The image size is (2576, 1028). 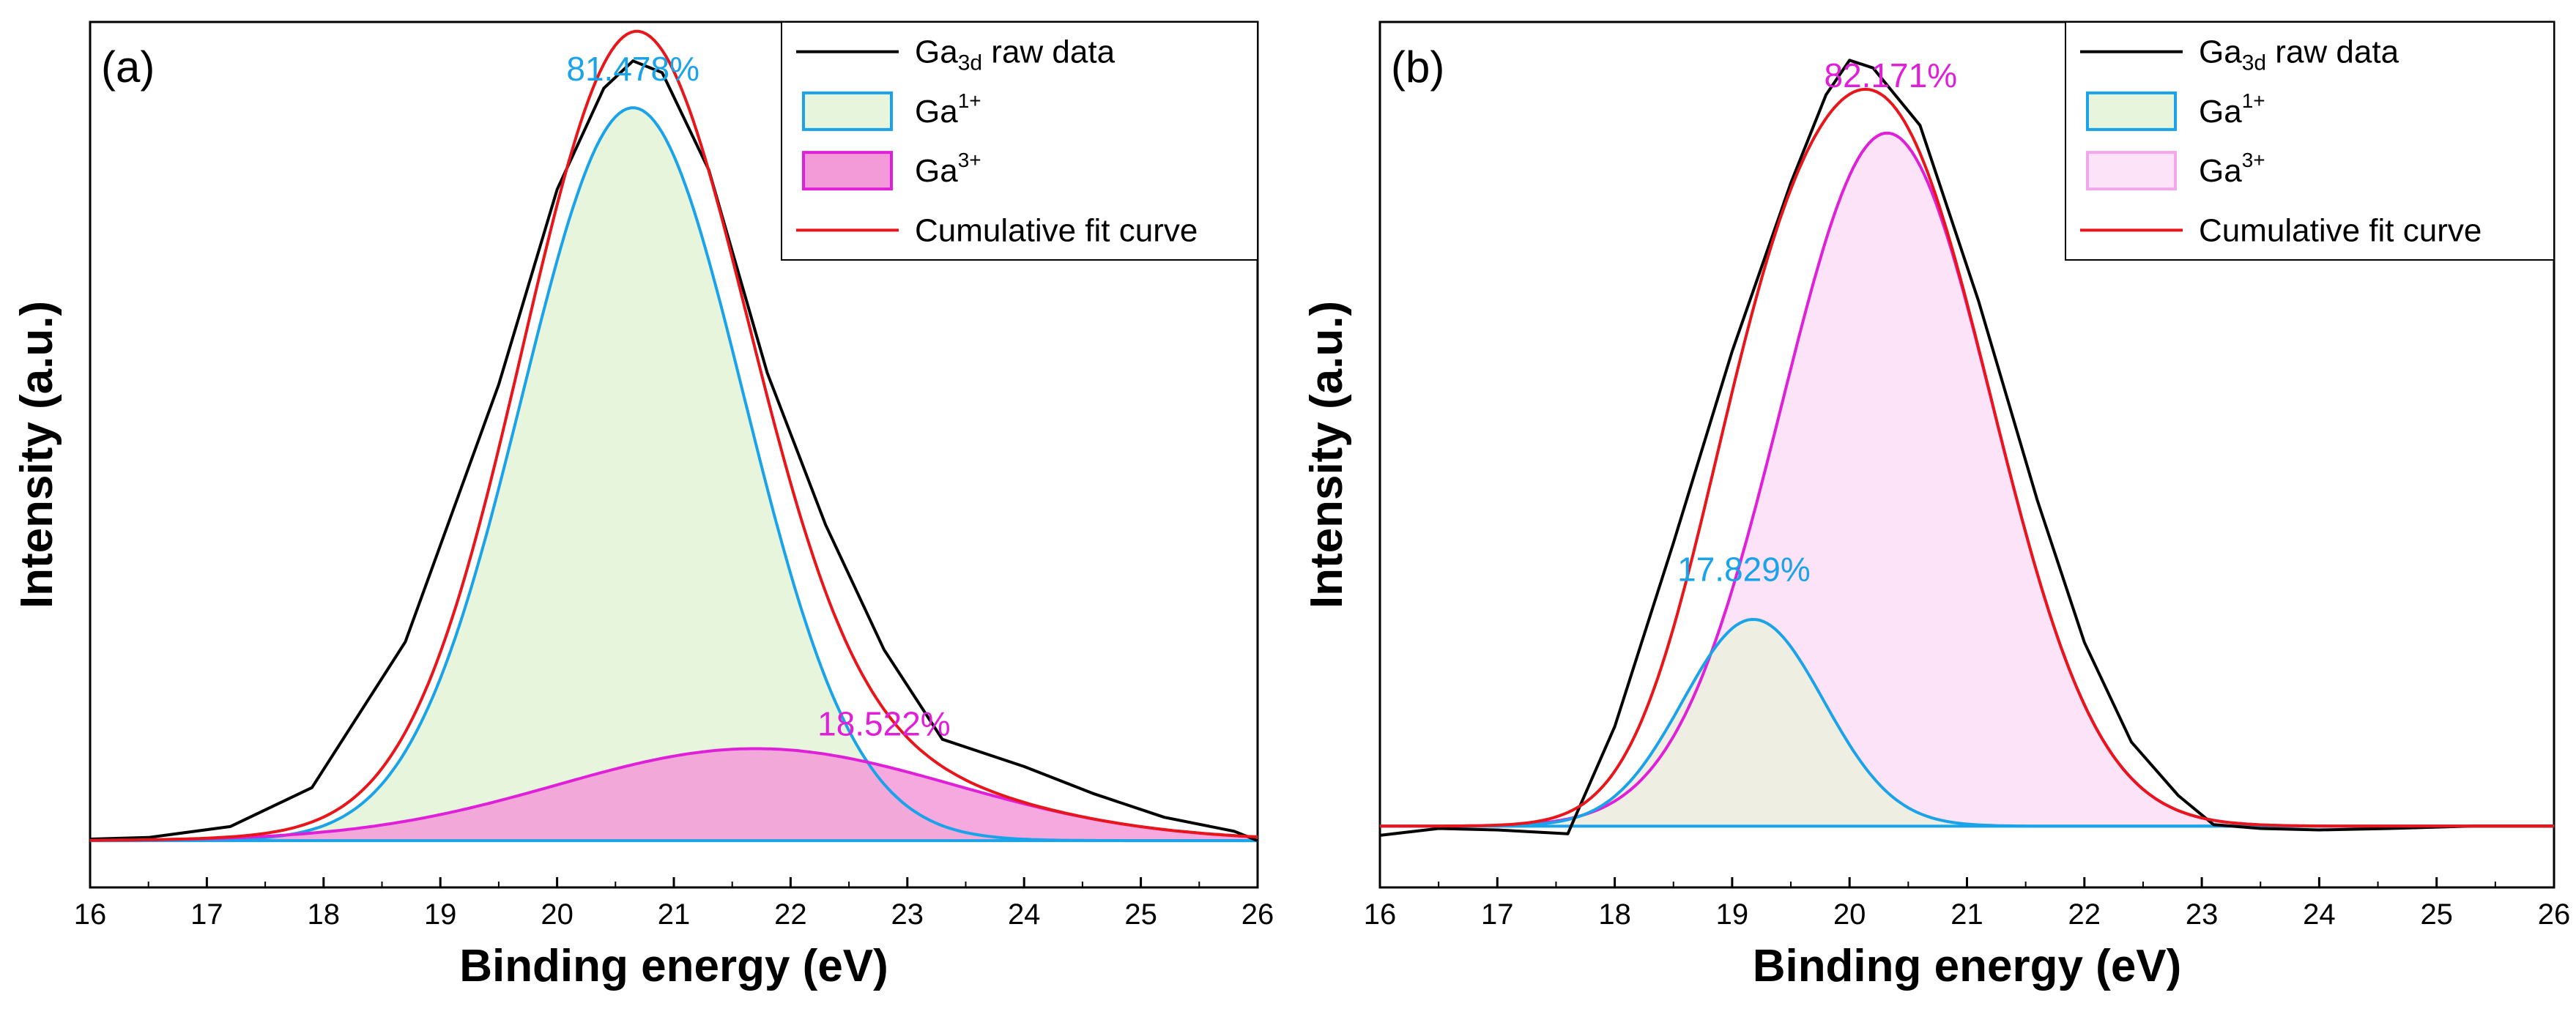 What do you see at coordinates (674, 794) in the screenshot?
I see `peak-fill-ga3` at bounding box center [674, 794].